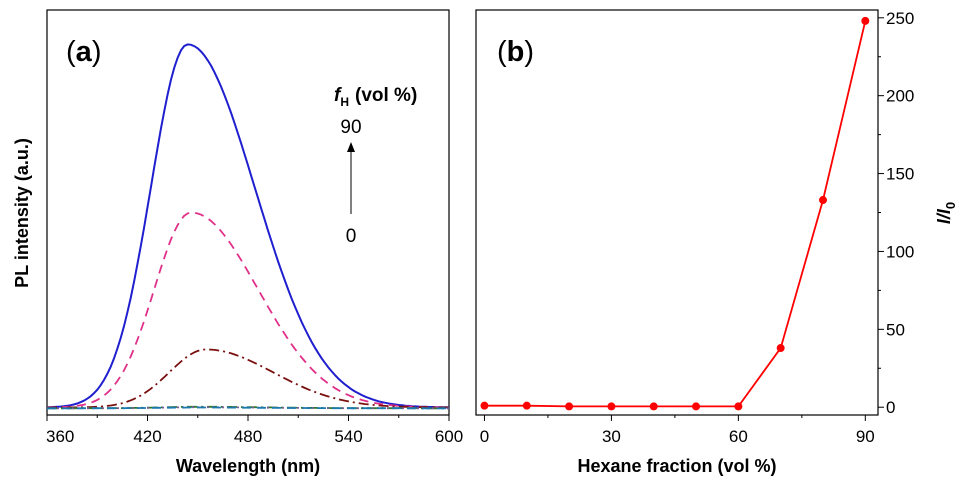 Image resolution: width=971 pixels, height=481 pixels. I want to click on legend-top-value: 90, so click(350, 127).